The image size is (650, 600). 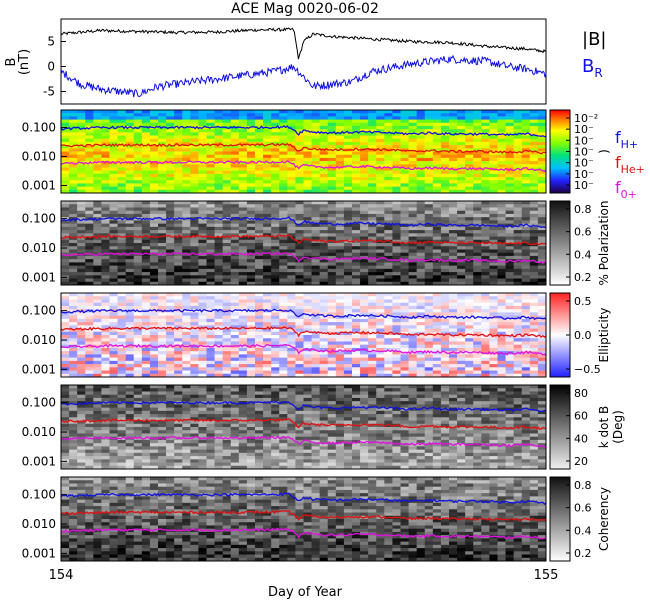 What do you see at coordinates (583, 254) in the screenshot?
I see `colorbar-tick-label: 0.4` at bounding box center [583, 254].